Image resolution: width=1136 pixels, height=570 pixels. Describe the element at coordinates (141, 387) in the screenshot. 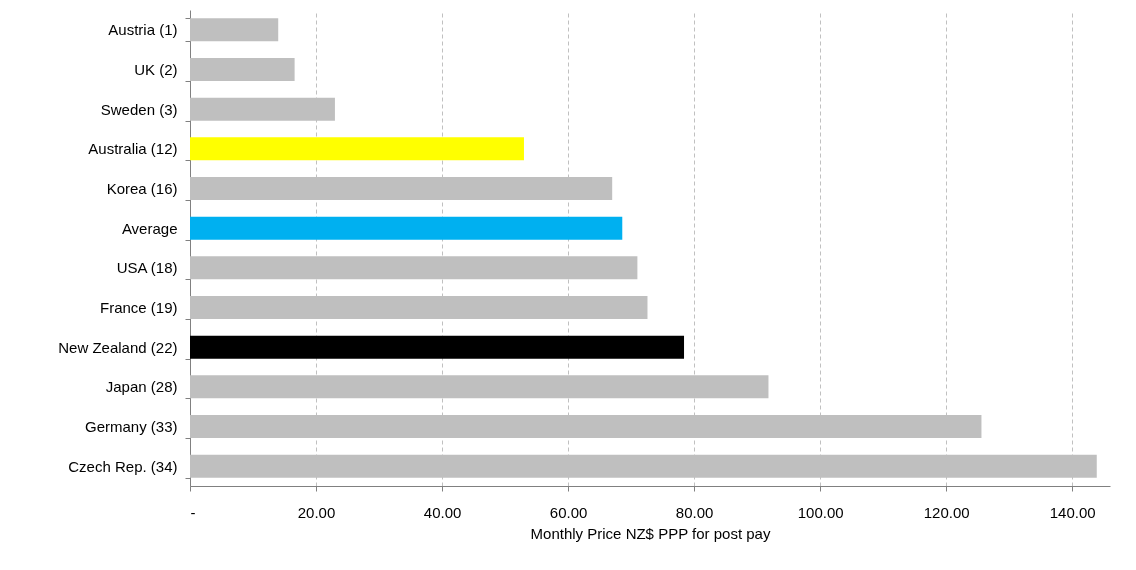

I see `y-tick-label: Japan (28)` at that location.